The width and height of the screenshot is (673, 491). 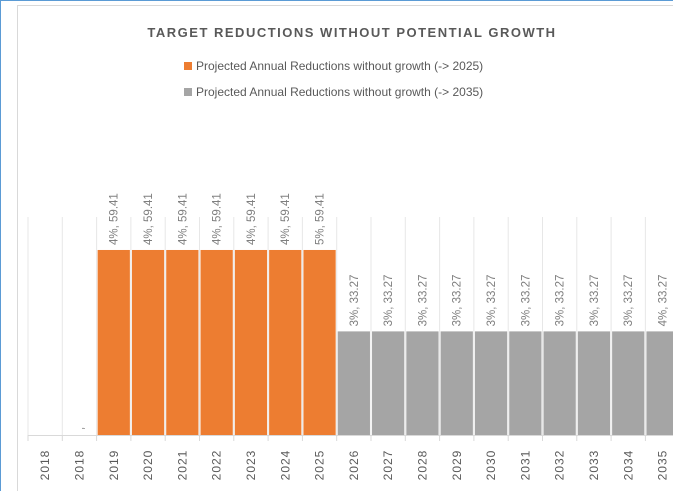 What do you see at coordinates (321, 219) in the screenshot?
I see `data-label: 5%, 59.41` at bounding box center [321, 219].